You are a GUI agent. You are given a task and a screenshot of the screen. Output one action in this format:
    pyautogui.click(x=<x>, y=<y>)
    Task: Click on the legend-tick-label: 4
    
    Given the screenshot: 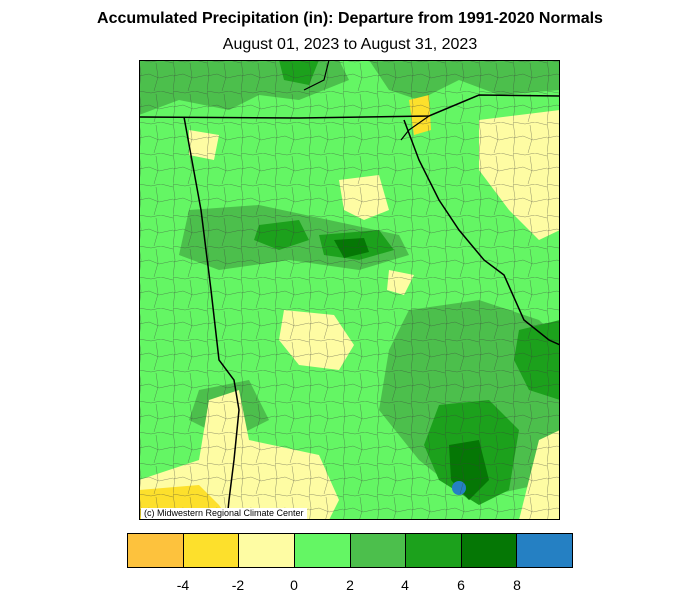 What is the action you would take?
    pyautogui.click(x=405, y=585)
    